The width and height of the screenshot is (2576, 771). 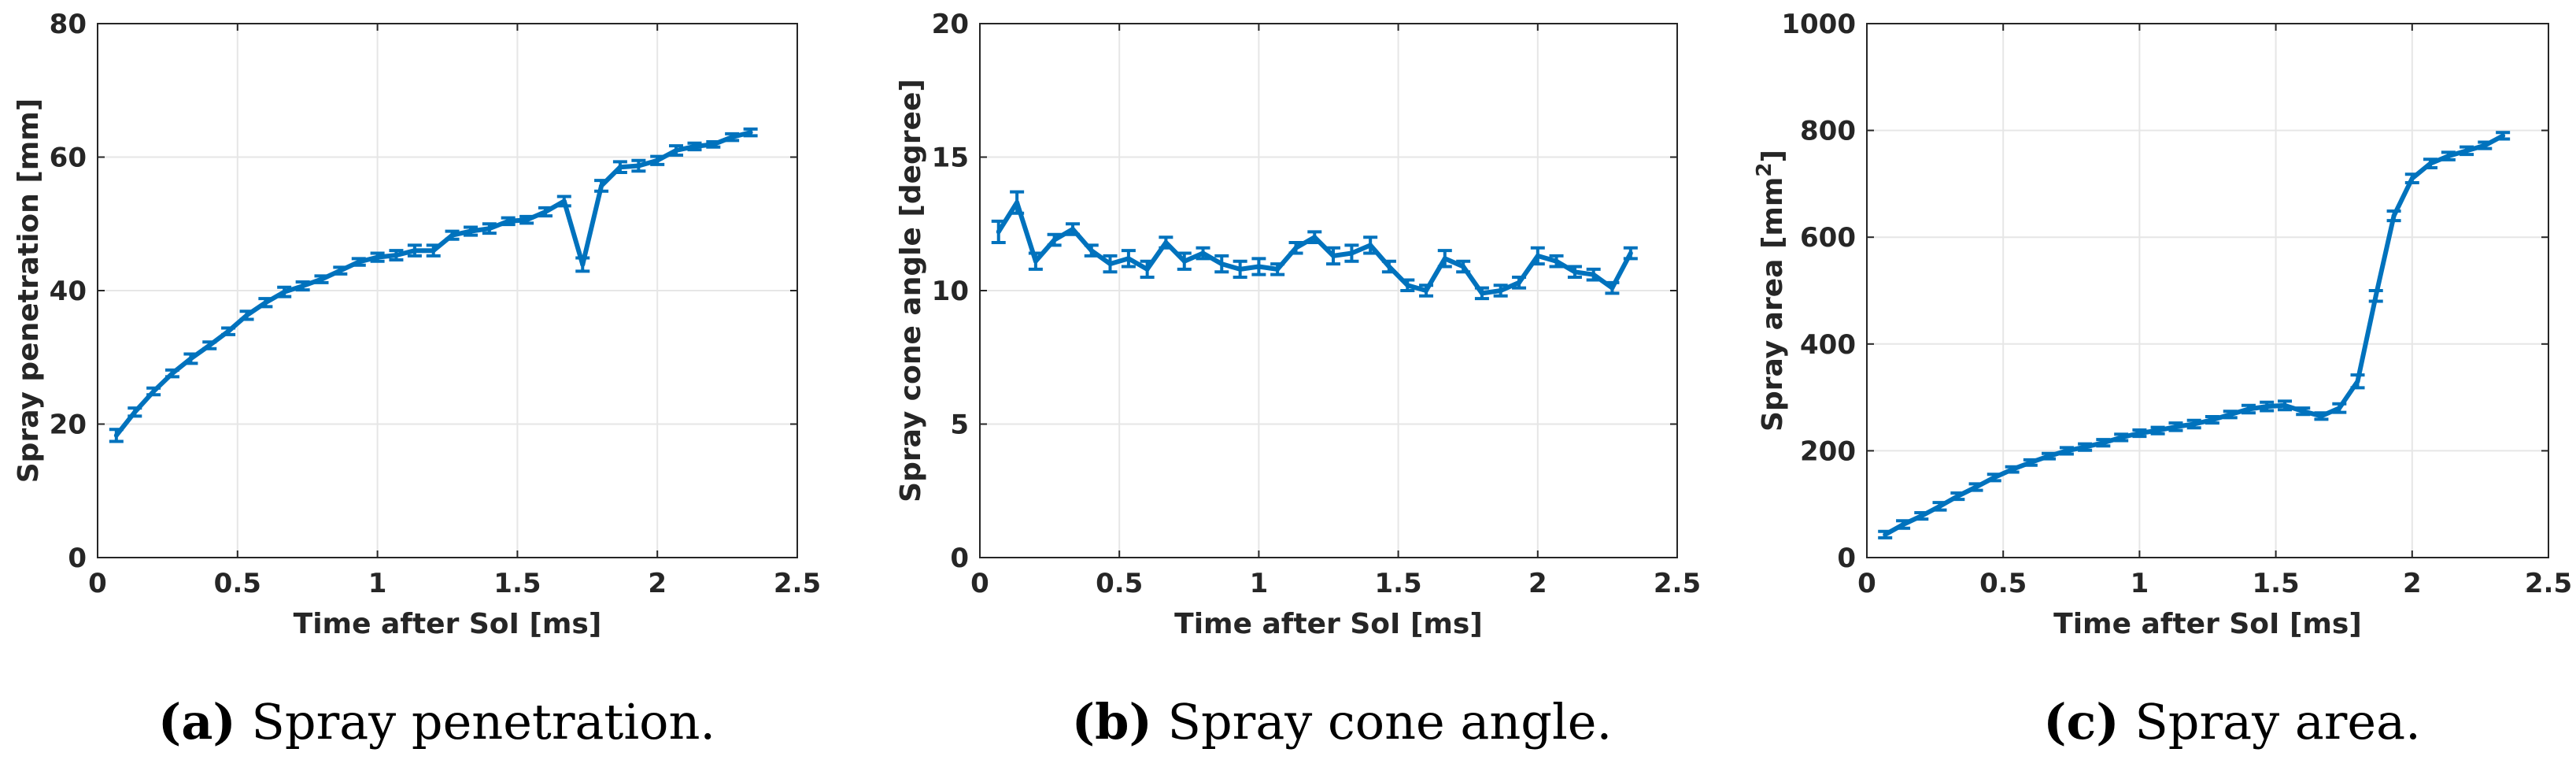 I want to click on x-tick-label: 2, so click(x=2412, y=583).